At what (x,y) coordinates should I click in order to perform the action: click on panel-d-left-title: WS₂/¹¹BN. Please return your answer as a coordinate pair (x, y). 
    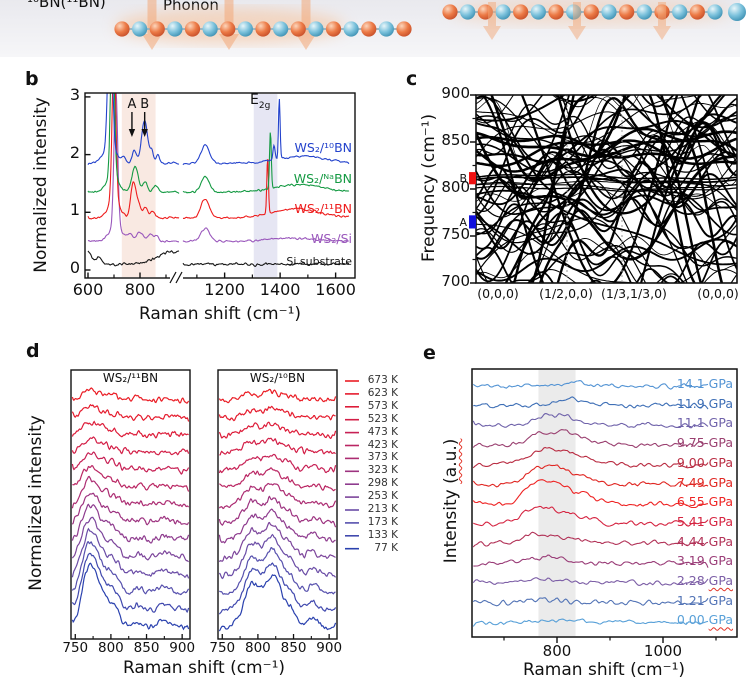
    Looking at the image, I should click on (130, 378).